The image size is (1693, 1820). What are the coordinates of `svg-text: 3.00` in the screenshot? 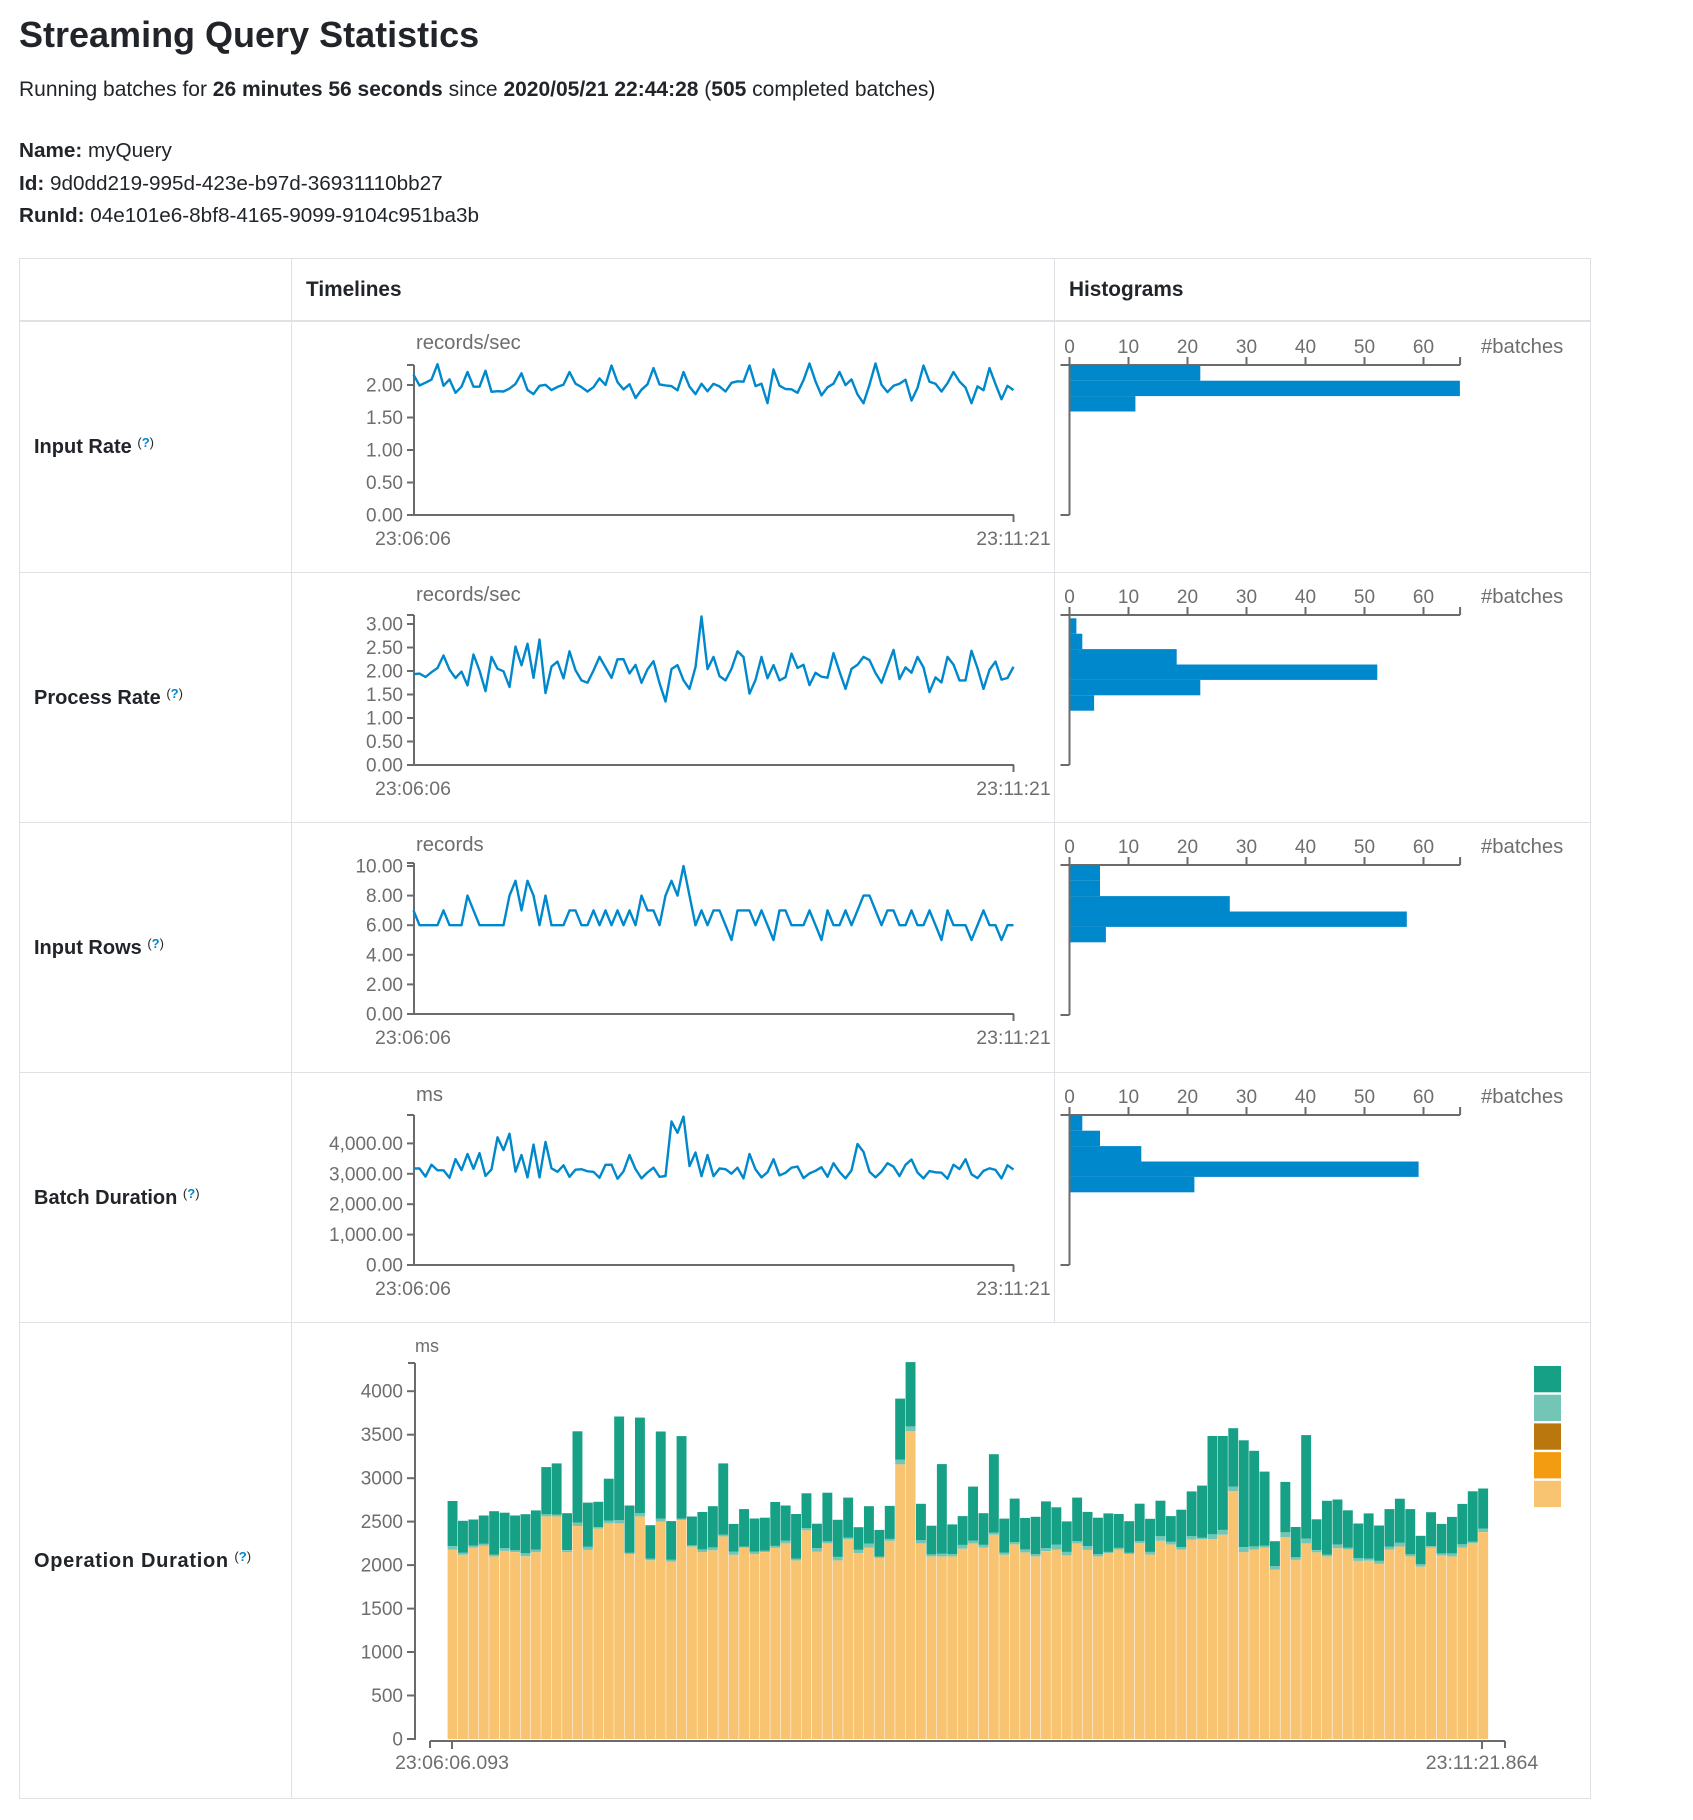 It's located at (384, 625).